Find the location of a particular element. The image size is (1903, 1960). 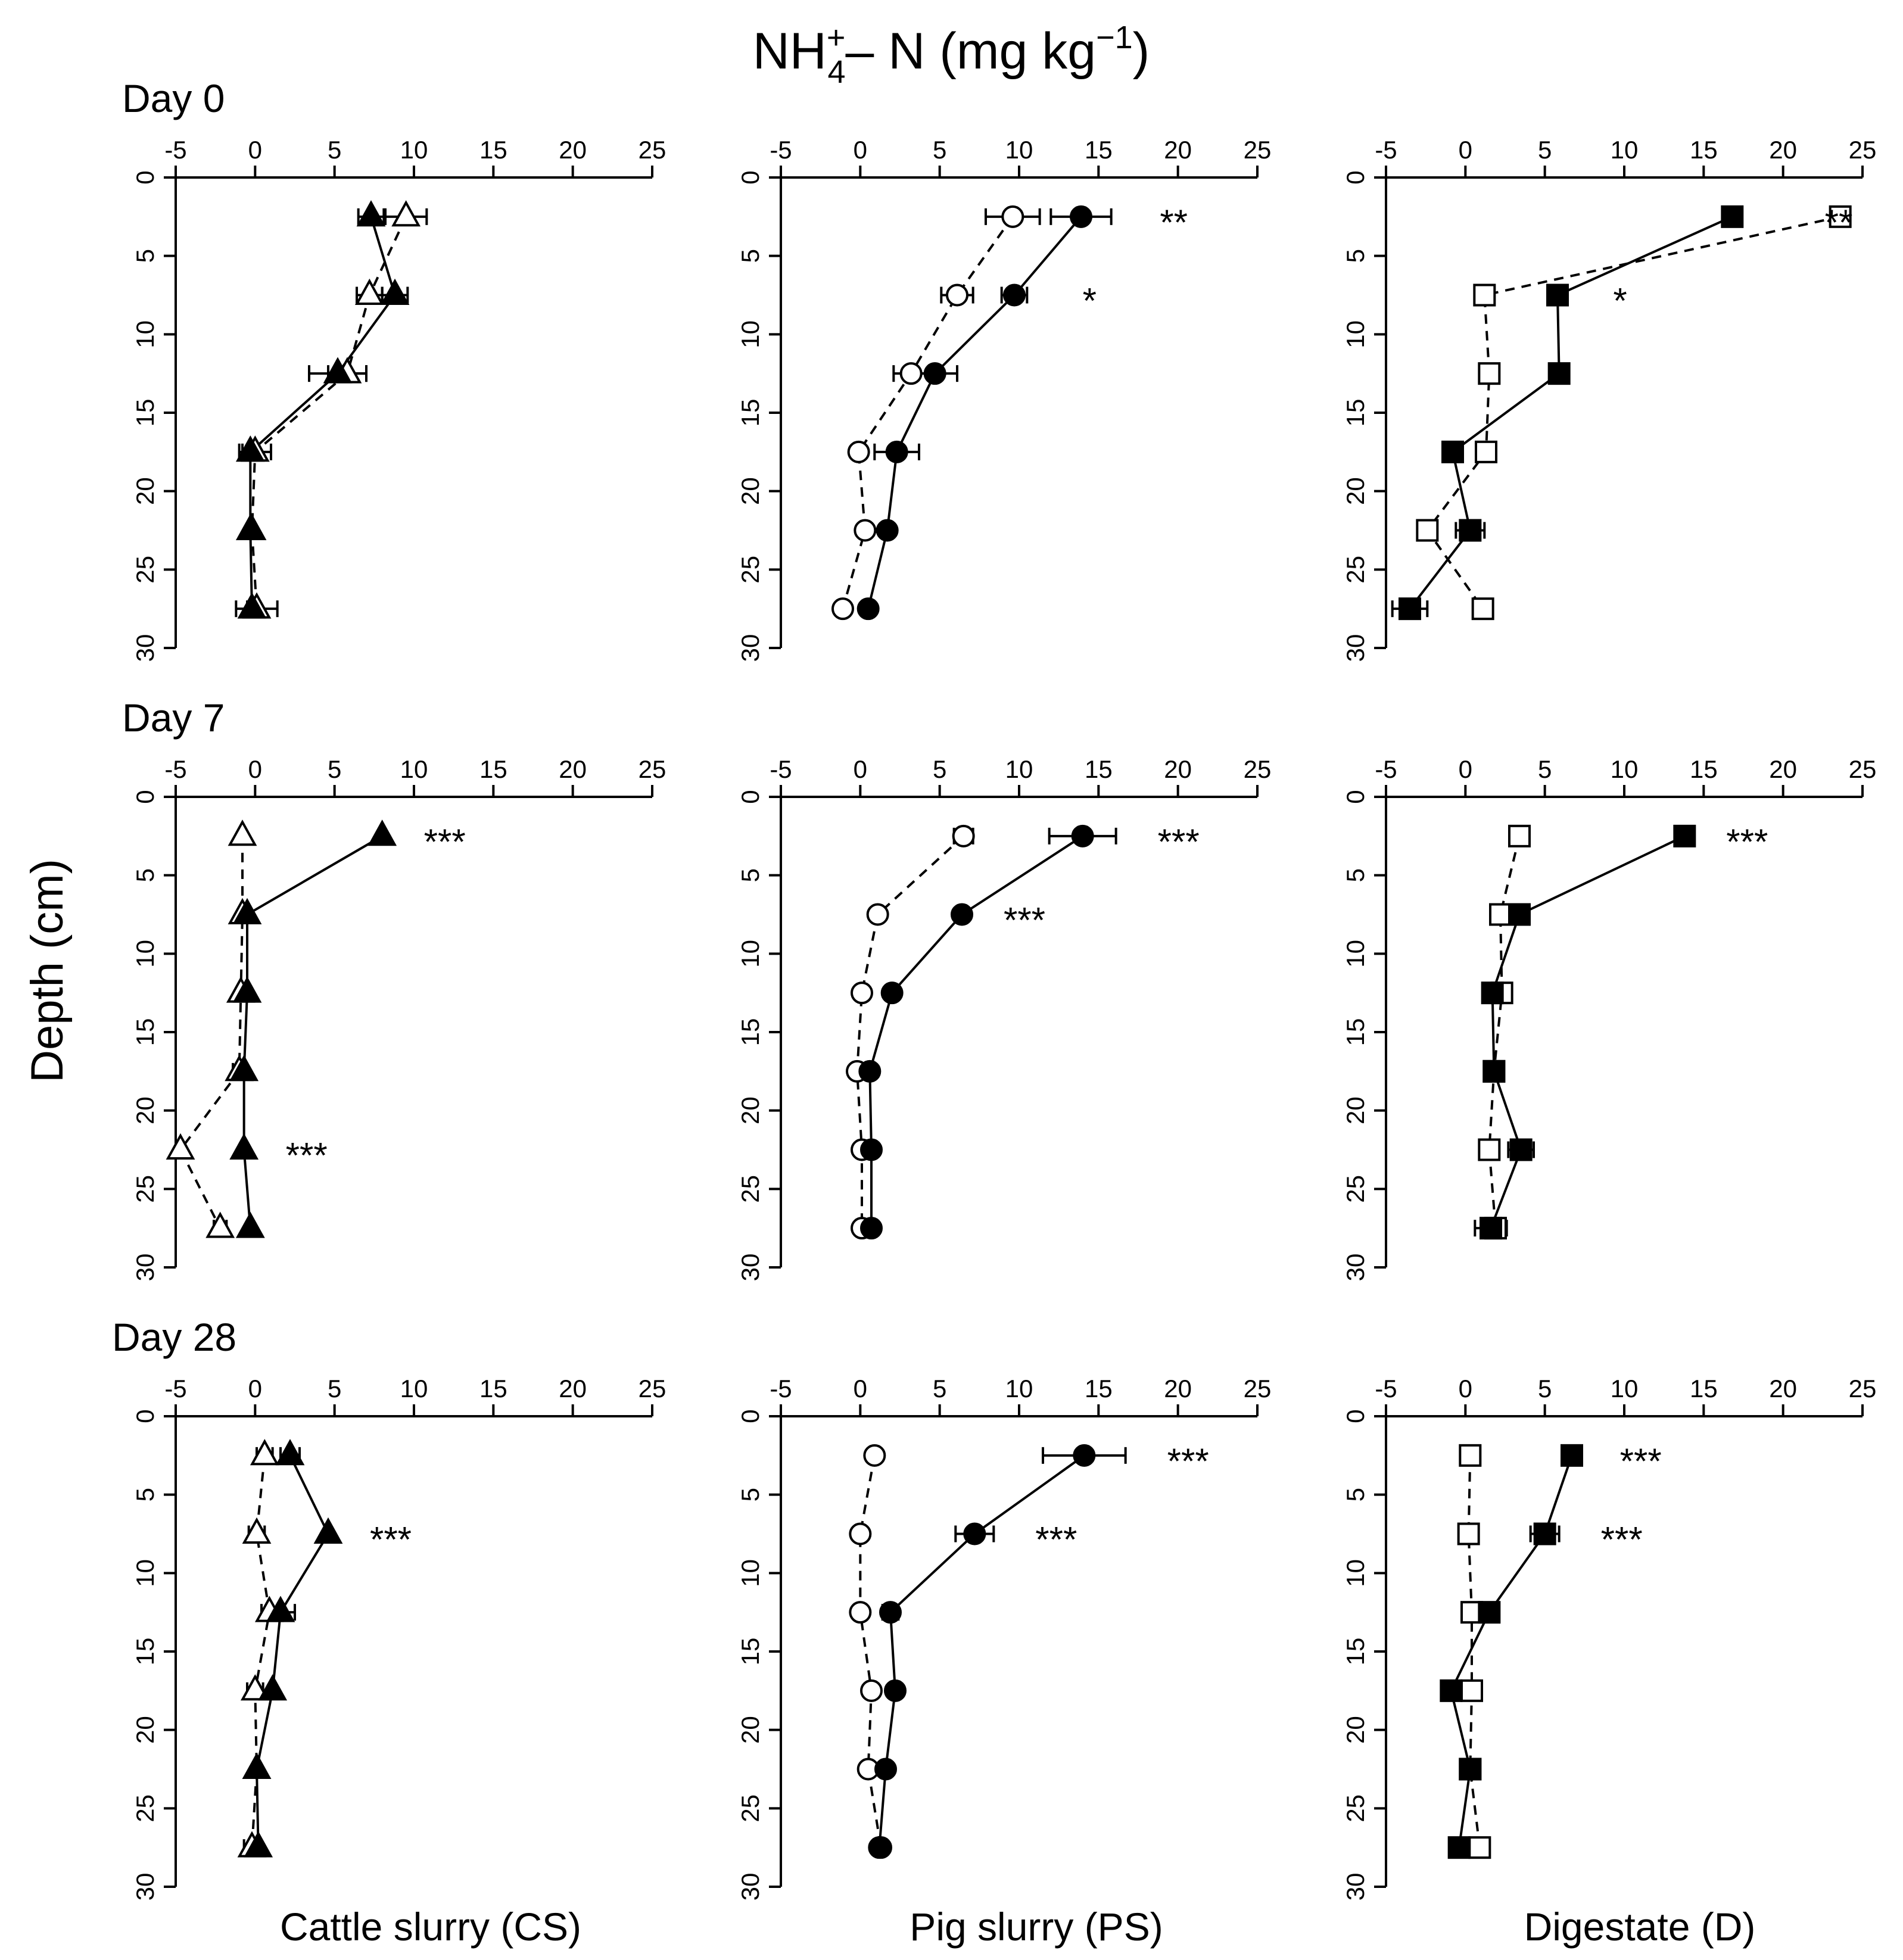

series-line-open is located at coordinates (1633, 412).